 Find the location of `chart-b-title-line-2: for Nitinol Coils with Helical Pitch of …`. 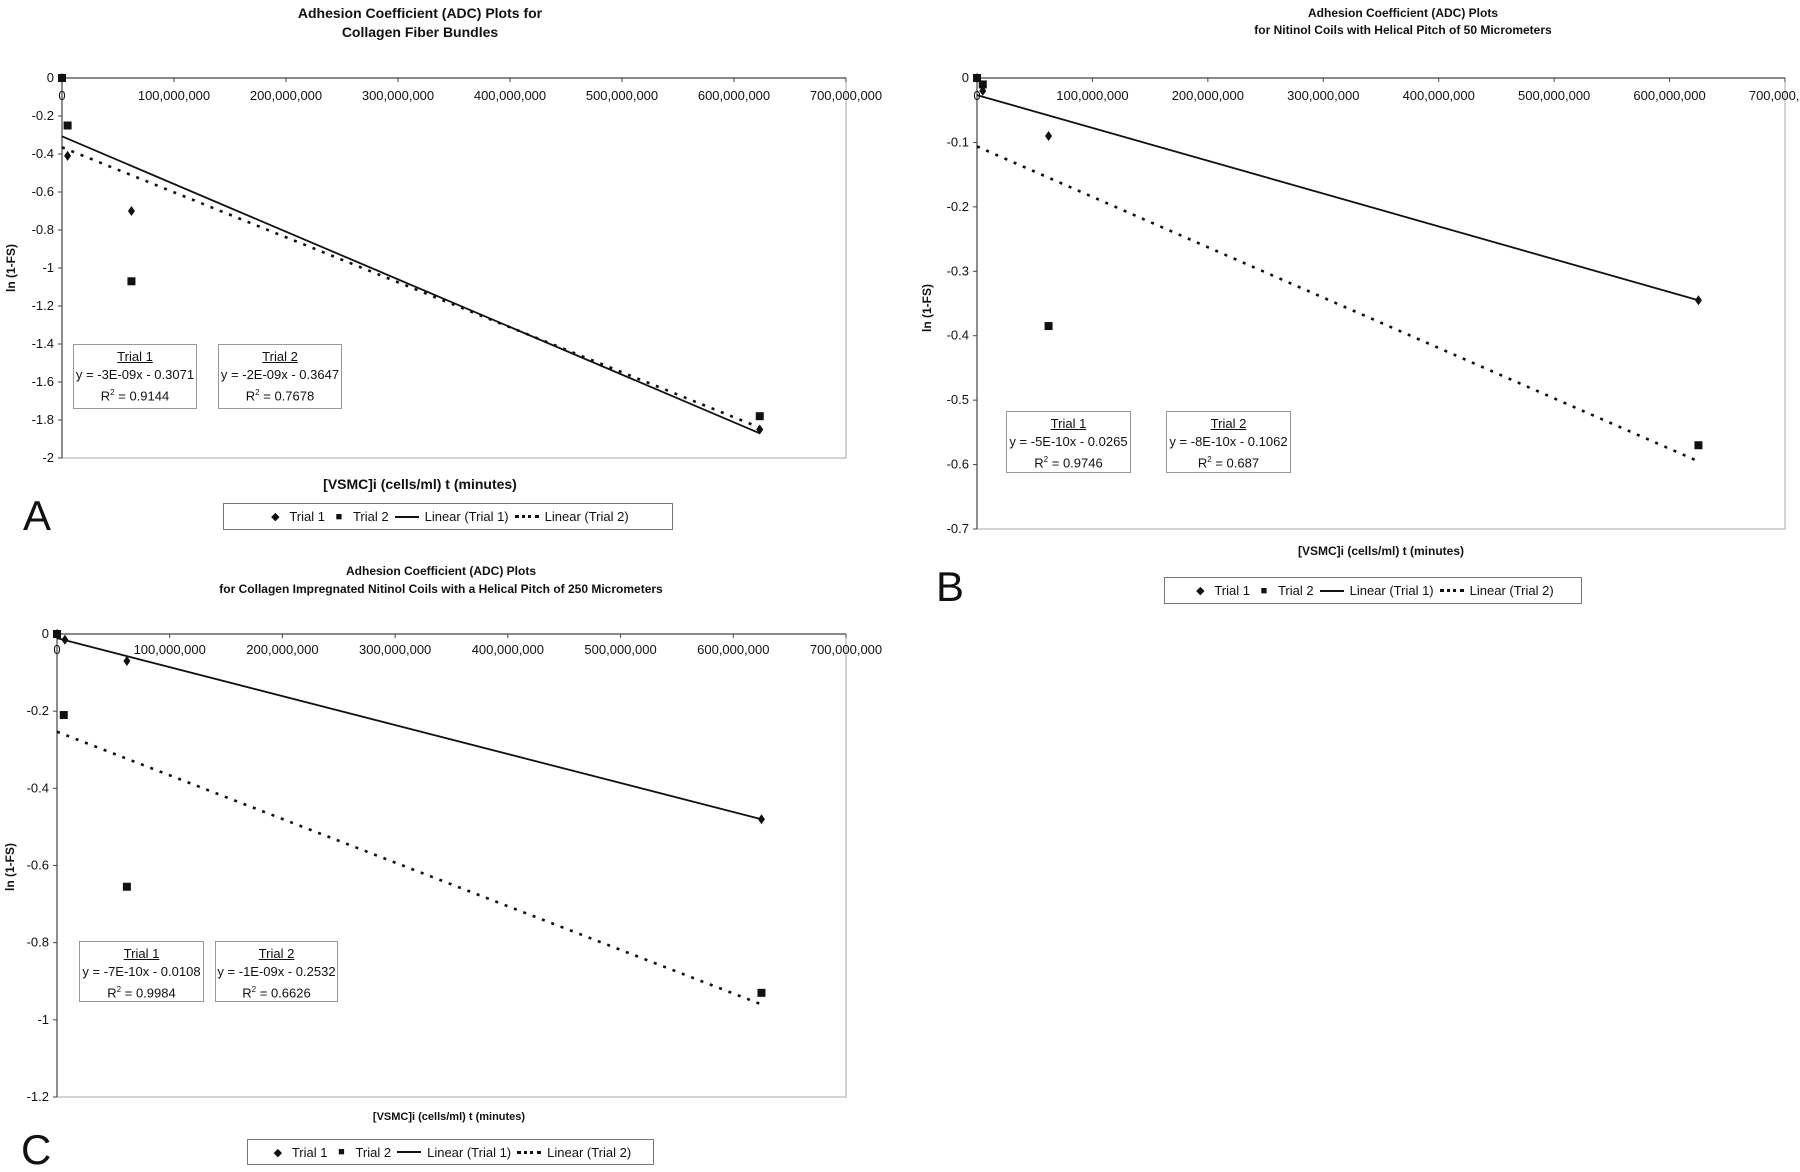

chart-b-title-line-2: for Nitinol Coils with Helical Pitch of … is located at coordinates (1403, 30).